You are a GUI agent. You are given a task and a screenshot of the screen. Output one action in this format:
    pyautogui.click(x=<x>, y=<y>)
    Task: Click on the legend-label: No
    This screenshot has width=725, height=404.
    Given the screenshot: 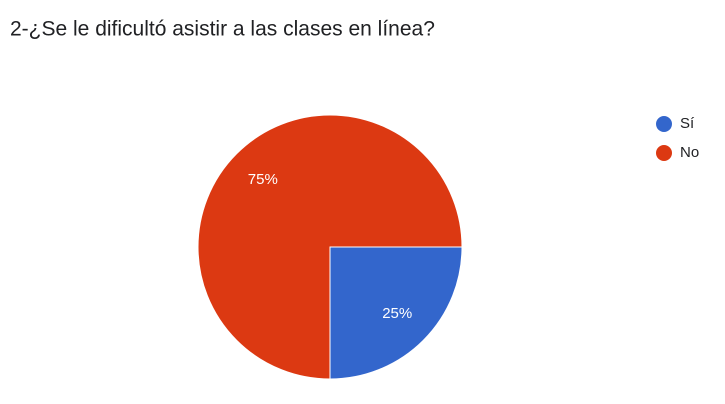 What is the action you would take?
    pyautogui.click(x=689, y=152)
    